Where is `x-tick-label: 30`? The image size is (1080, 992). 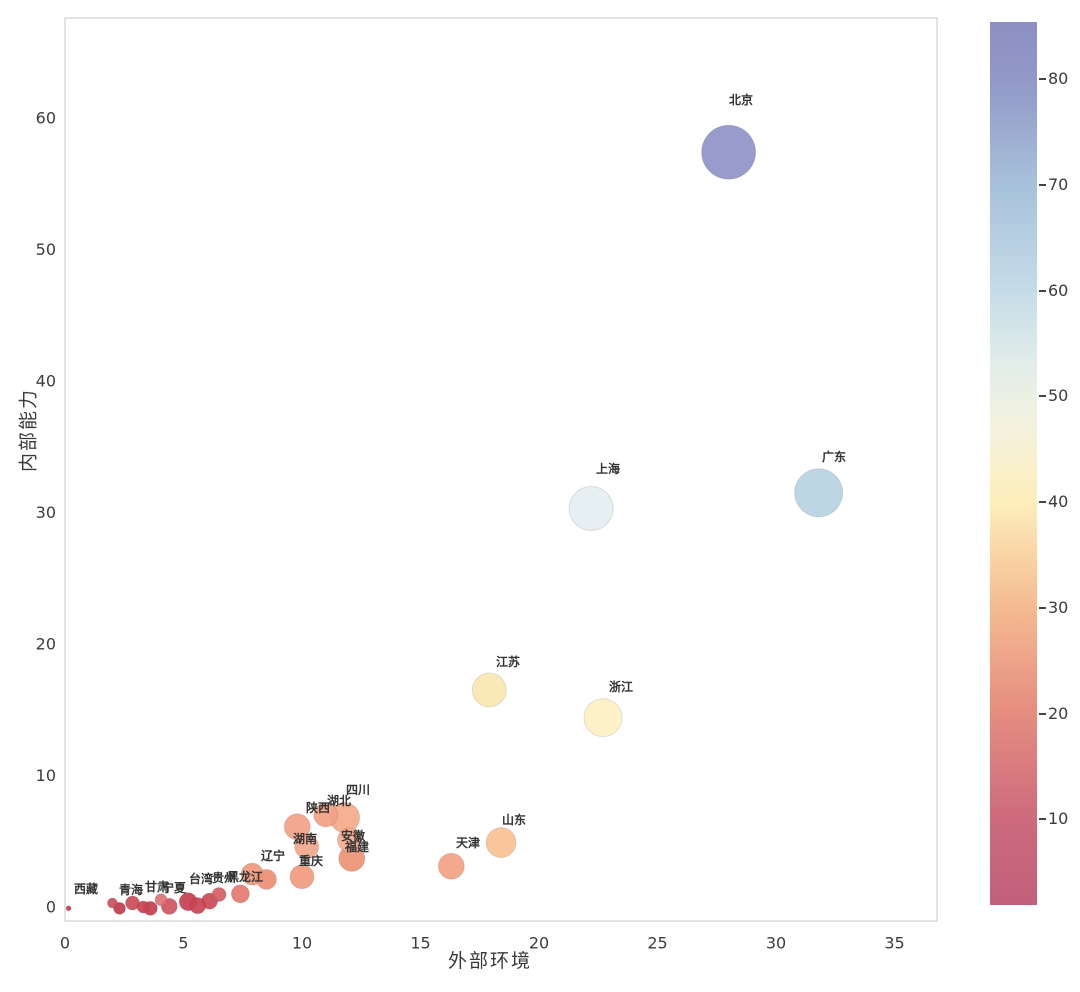
x-tick-label: 30 is located at coordinates (776, 943).